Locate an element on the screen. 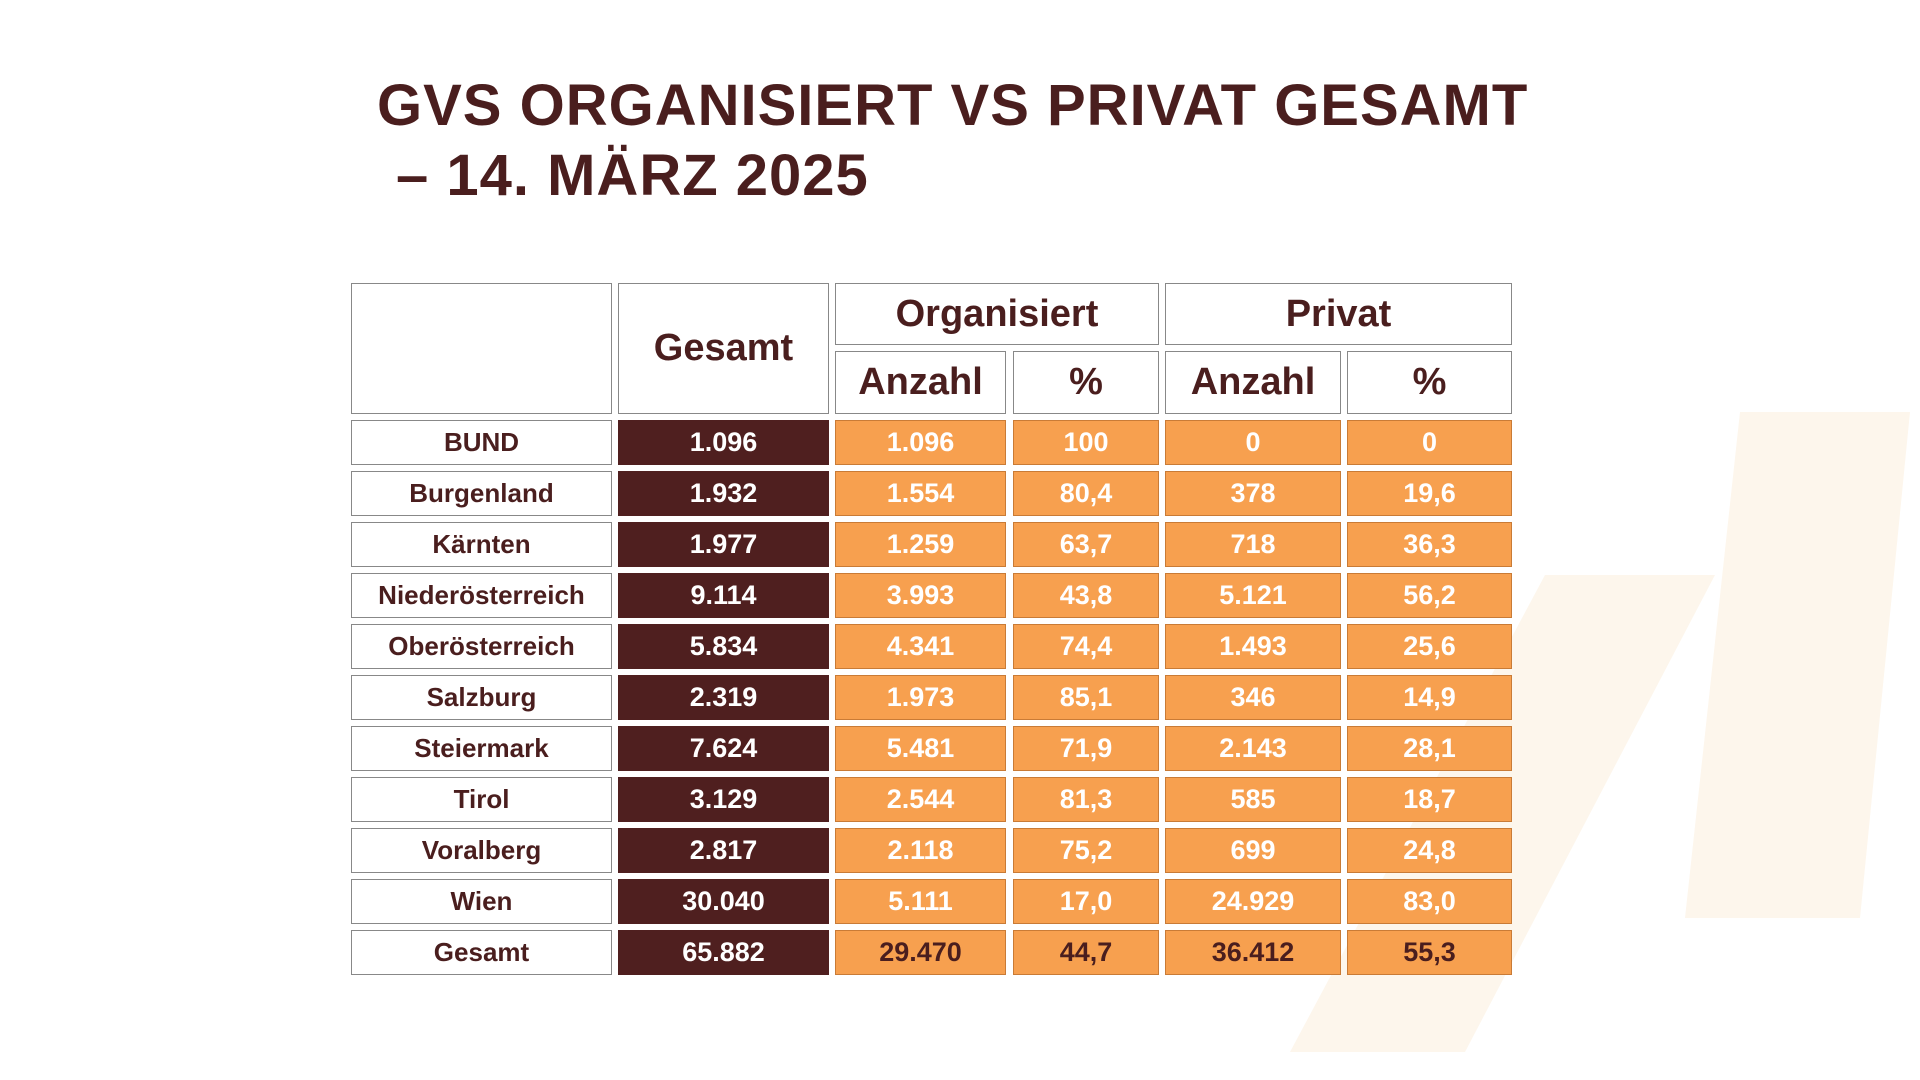 This screenshot has width=1920, height=1080. cell-value: 5.481 is located at coordinates (920, 748).